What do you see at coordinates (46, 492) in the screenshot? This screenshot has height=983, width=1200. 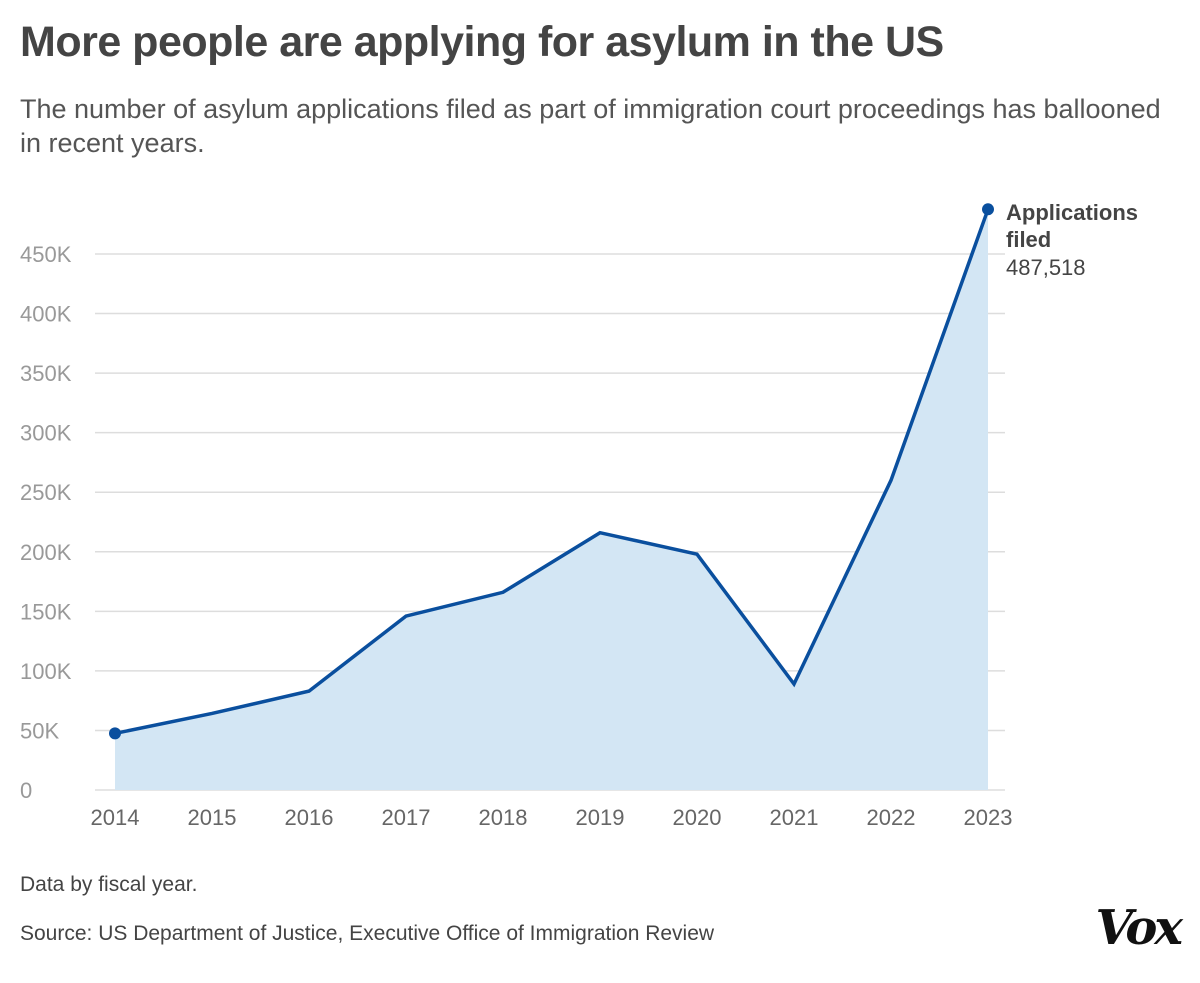 I see `y-tick-label: 250K` at bounding box center [46, 492].